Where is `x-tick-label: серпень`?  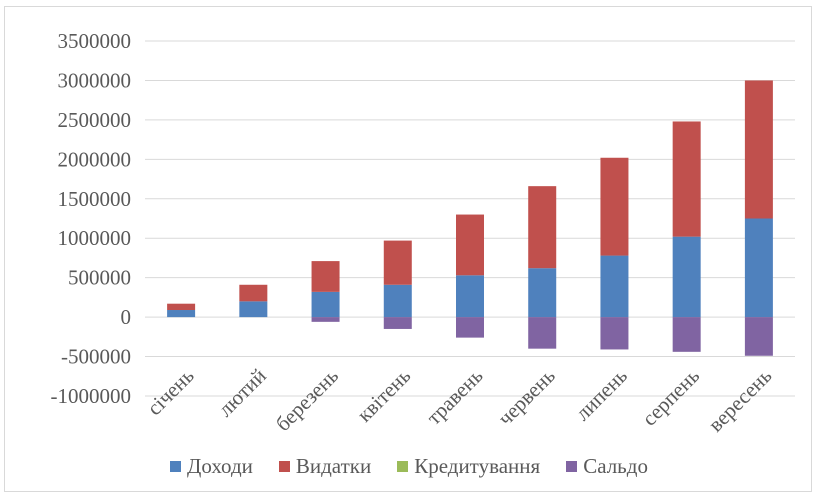 x-tick-label: серпень is located at coordinates (670, 397).